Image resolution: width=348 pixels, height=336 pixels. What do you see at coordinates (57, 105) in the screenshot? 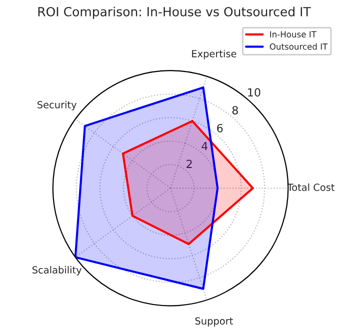
I see `spoke-label: Security` at bounding box center [57, 105].